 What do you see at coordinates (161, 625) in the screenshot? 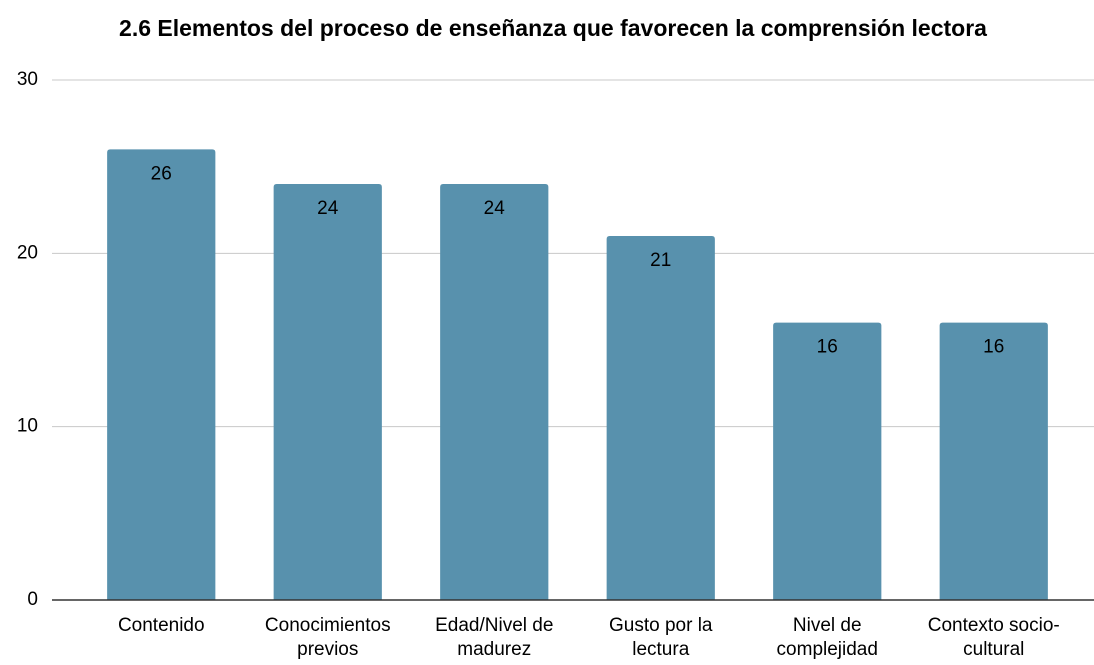
I see `x-tick-label: Contenido` at bounding box center [161, 625].